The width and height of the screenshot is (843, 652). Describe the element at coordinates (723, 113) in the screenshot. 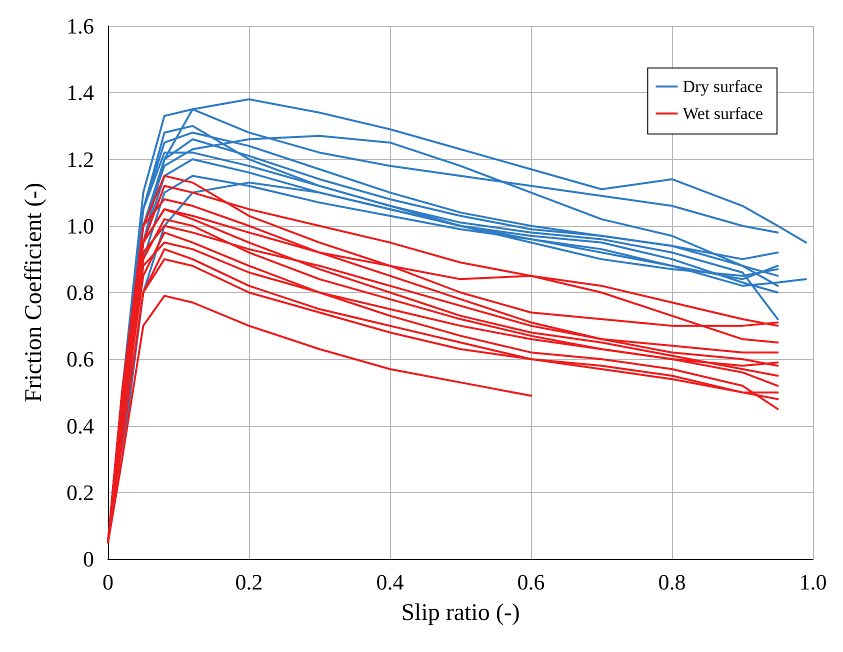

I see `legend-label: Wet surface` at that location.